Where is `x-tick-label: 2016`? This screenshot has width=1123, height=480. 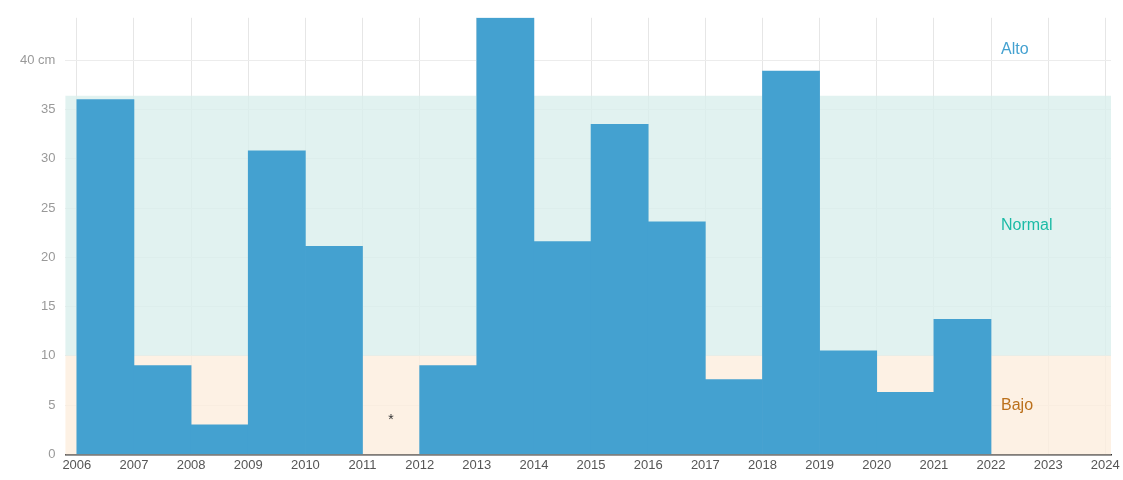 x-tick-label: 2016 is located at coordinates (648, 464).